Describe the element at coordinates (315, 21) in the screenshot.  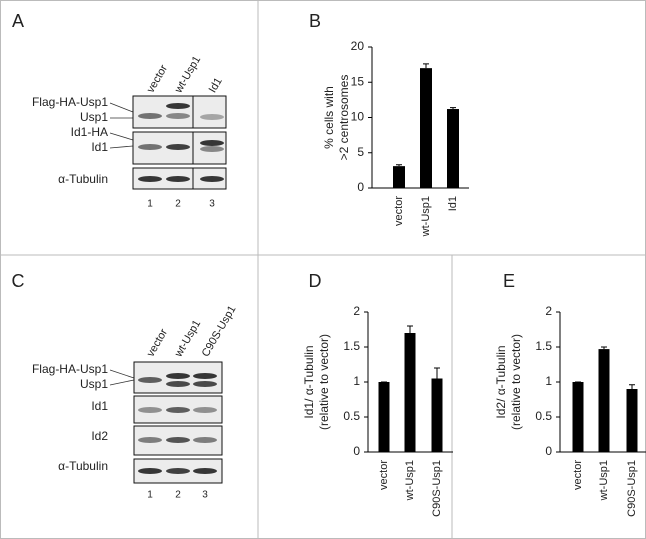
I see `panel-letter: B` at that location.